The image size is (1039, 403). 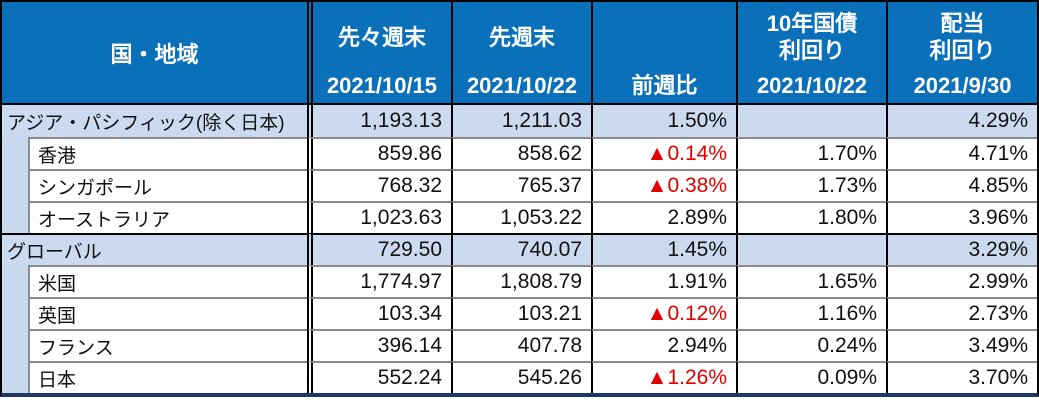 I want to click on cell-prev: 858.62, so click(x=521, y=153).